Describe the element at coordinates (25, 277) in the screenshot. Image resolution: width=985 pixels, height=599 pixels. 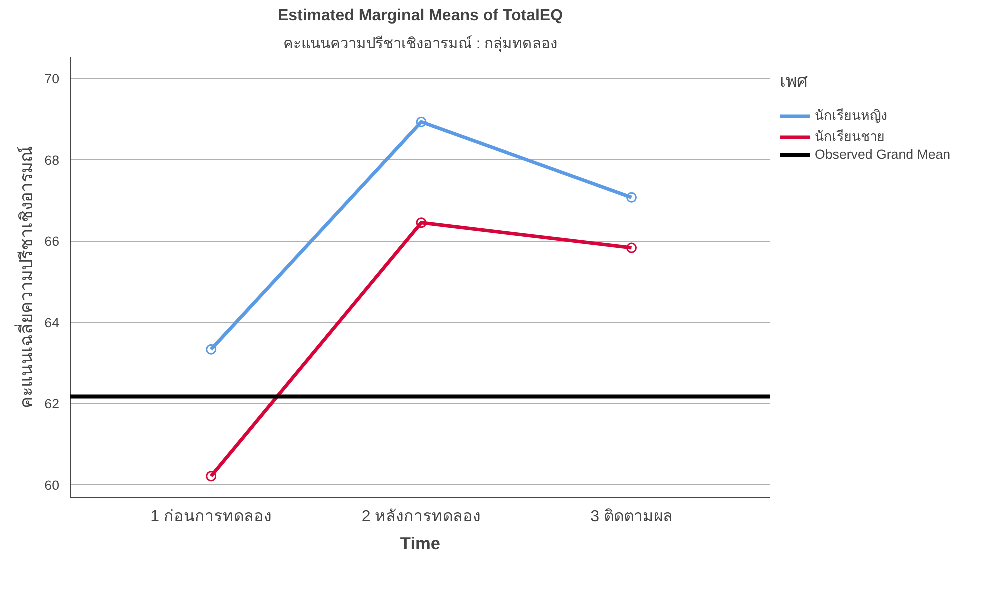
I see `y-axis-title: คะแนนเฉลี่ยความปรีชาเชิงอารมณ์` at that location.